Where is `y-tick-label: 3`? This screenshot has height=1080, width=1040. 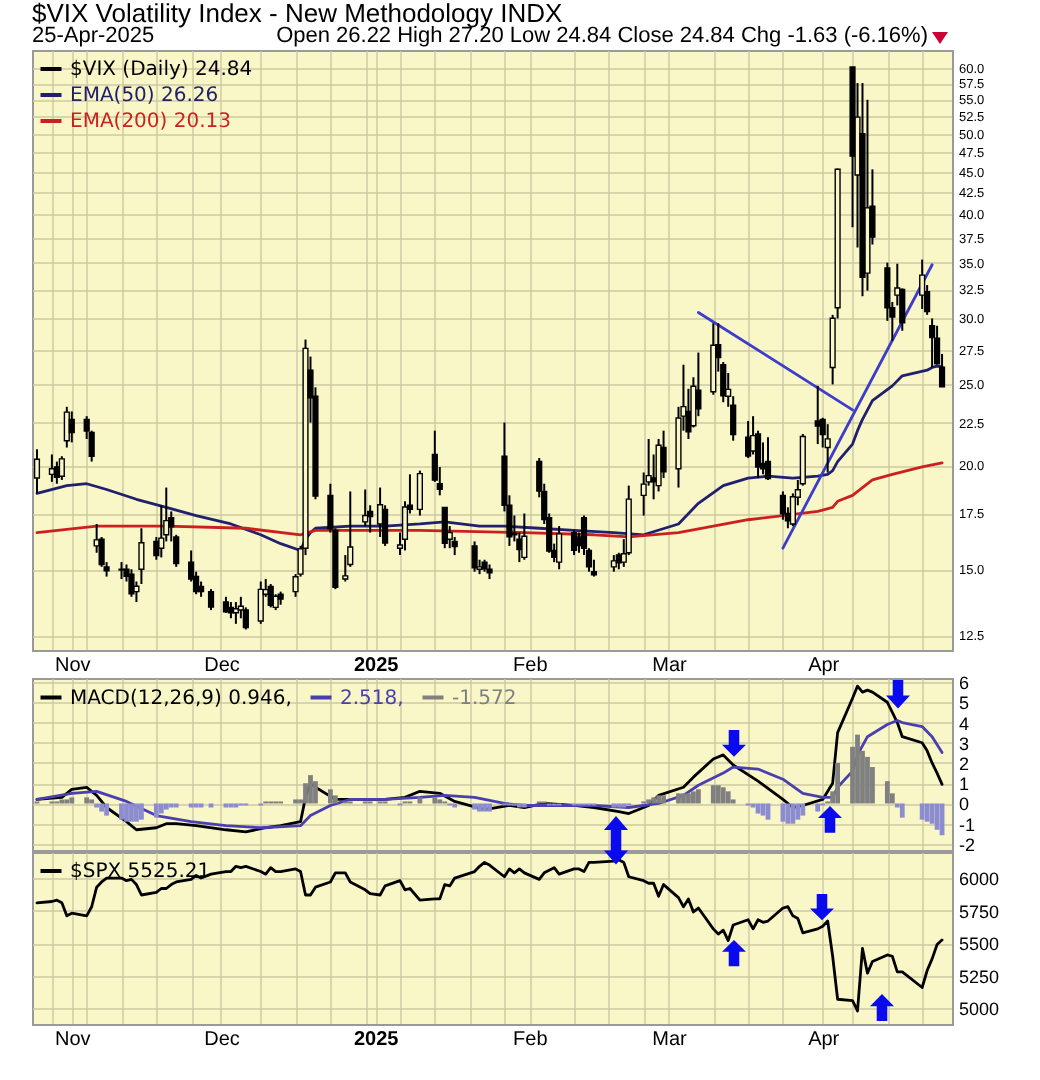
y-tick-label: 3 is located at coordinates (964, 743).